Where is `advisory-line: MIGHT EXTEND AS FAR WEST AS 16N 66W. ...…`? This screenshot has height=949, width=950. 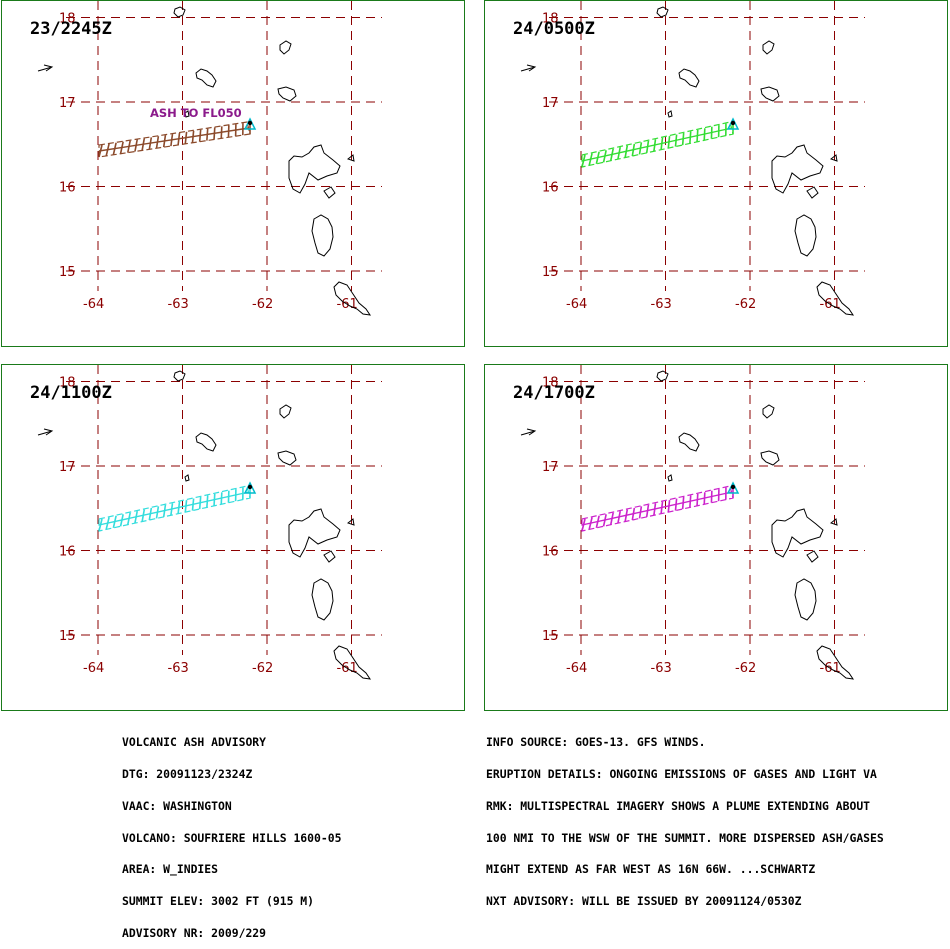
advisory-line: MIGHT EXTEND AS FAR WEST AS 16N 66W. ...… is located at coordinates (685, 869).